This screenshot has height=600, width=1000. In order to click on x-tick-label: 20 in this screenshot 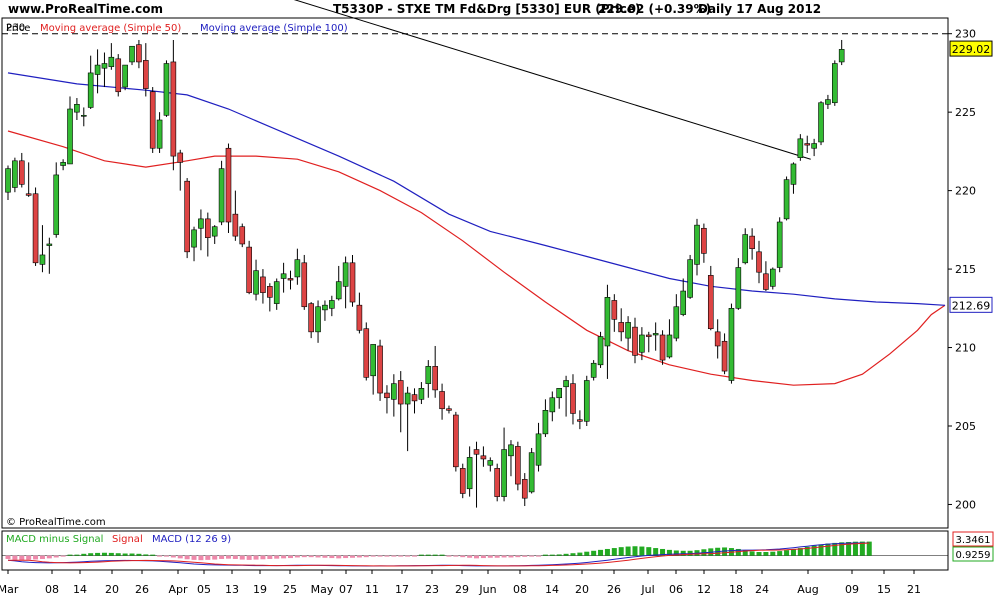, I will do `click(112, 589)`.